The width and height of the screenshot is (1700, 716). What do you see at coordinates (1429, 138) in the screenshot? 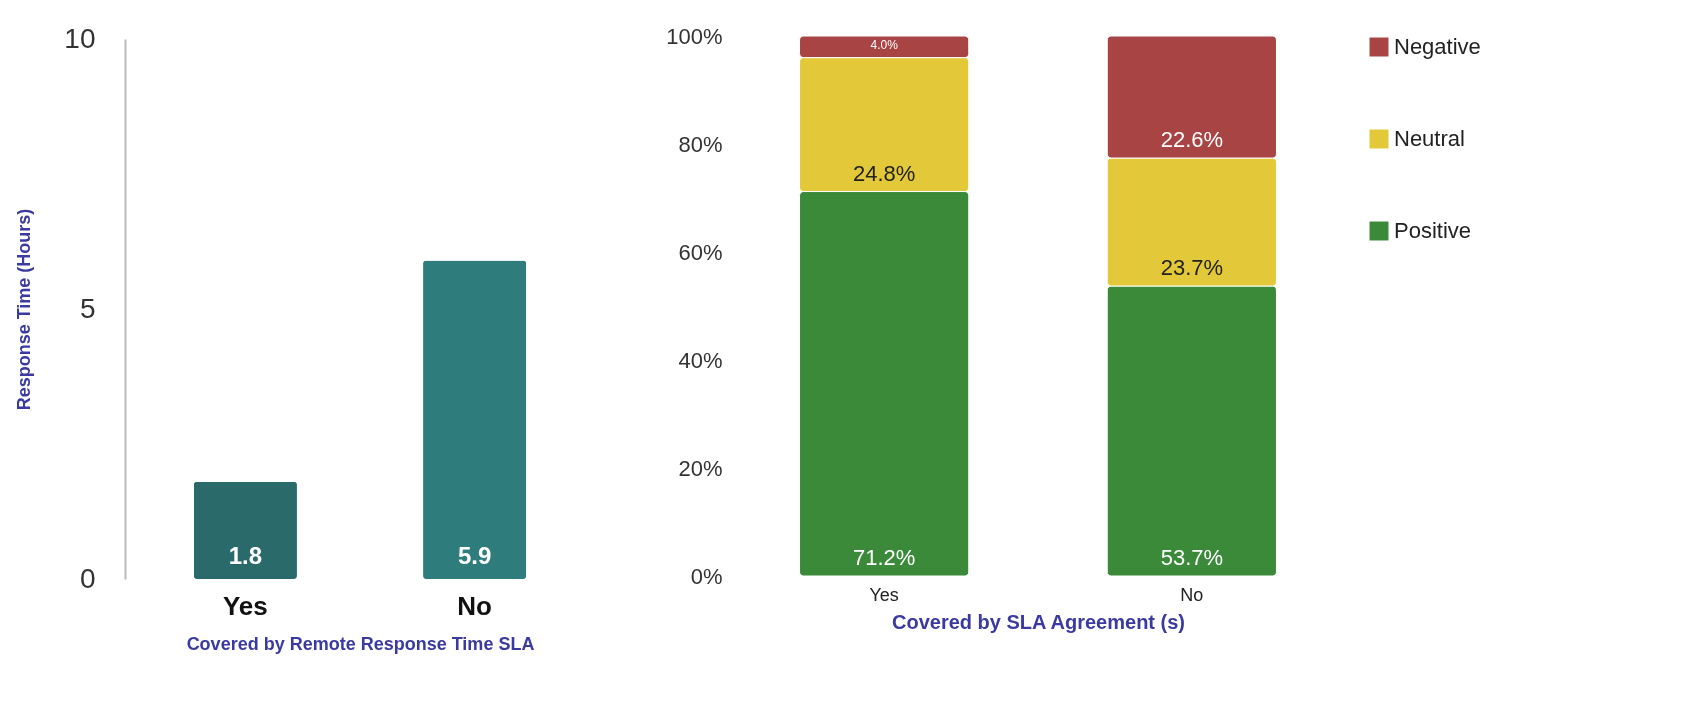
I see `legend-label: Neutral` at bounding box center [1429, 138].